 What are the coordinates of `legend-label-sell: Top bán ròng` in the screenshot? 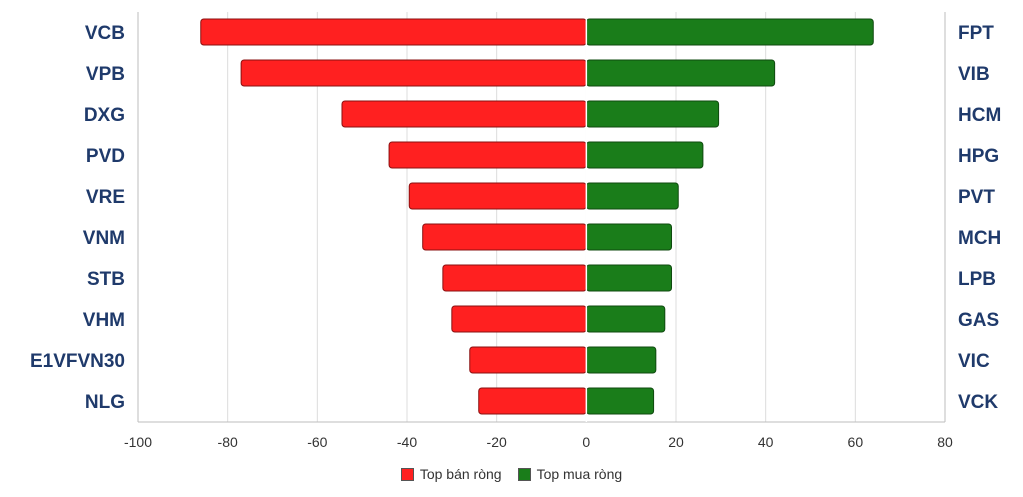 It's located at (460, 474).